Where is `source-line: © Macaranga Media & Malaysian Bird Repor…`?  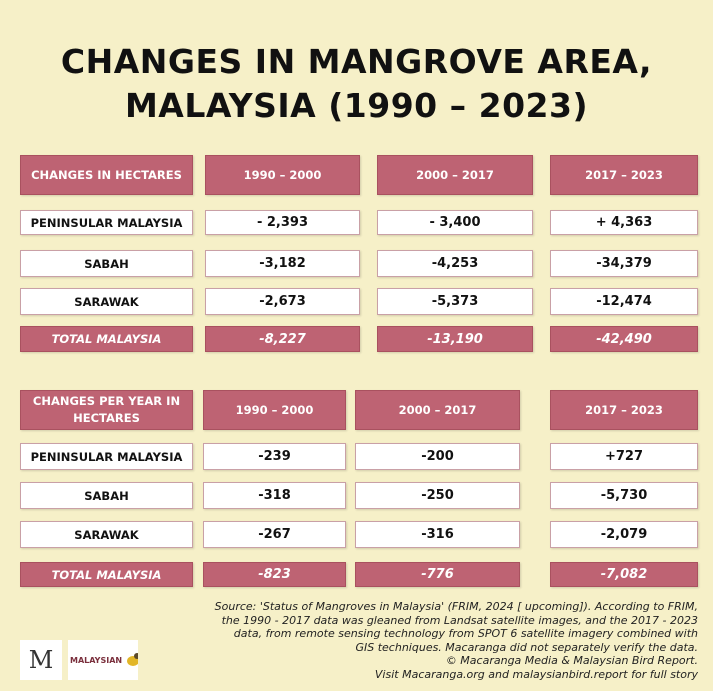
source-line: © Macaranga Media & Malaysian Bird Repor… is located at coordinates (571, 660).